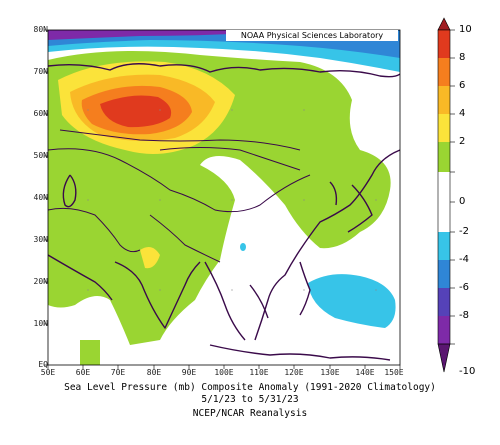  Describe the element at coordinates (351, 207) in the screenshot. I see `coastline-korea-japan` at that location.